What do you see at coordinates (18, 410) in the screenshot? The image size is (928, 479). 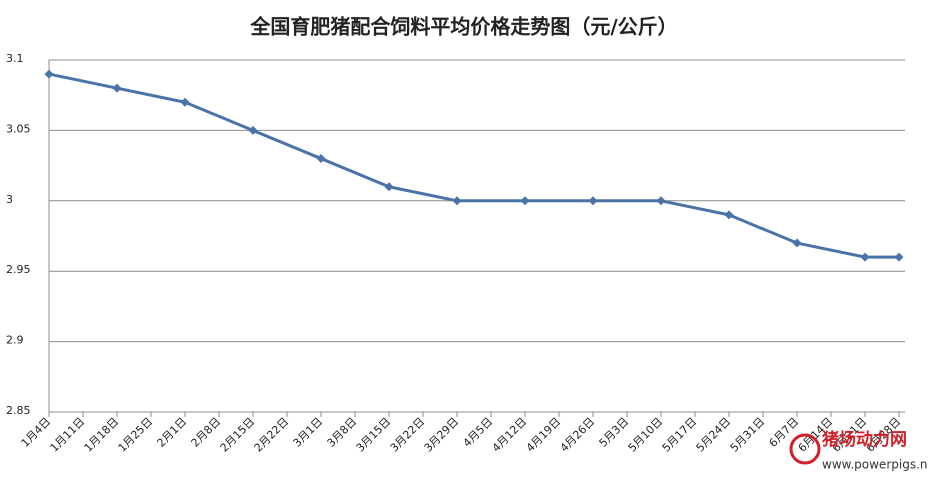 I see `y-tick-label: 2.85` at bounding box center [18, 410].